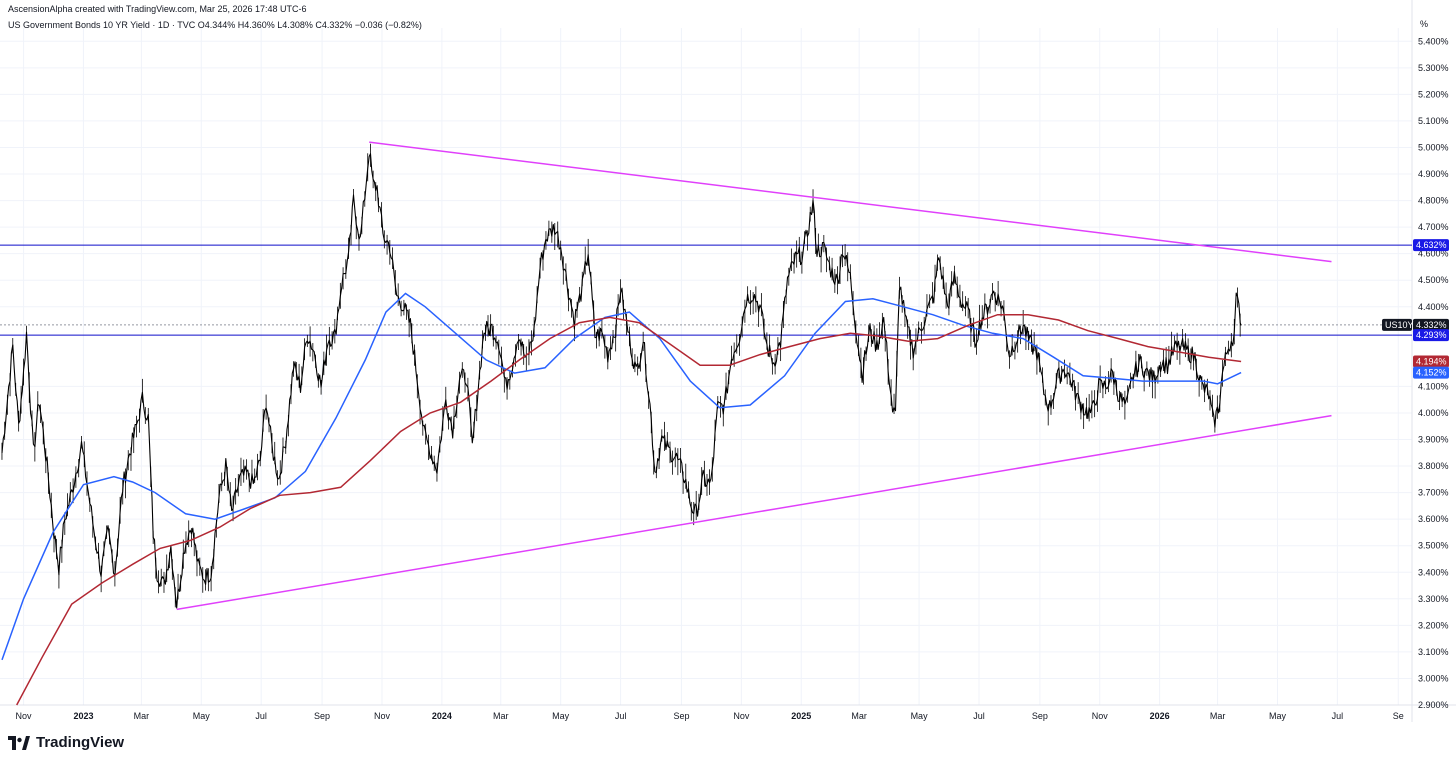 This screenshot has width=1456, height=759. Describe the element at coordinates (80, 742) in the screenshot. I see `brand-name: TradingView` at that location.